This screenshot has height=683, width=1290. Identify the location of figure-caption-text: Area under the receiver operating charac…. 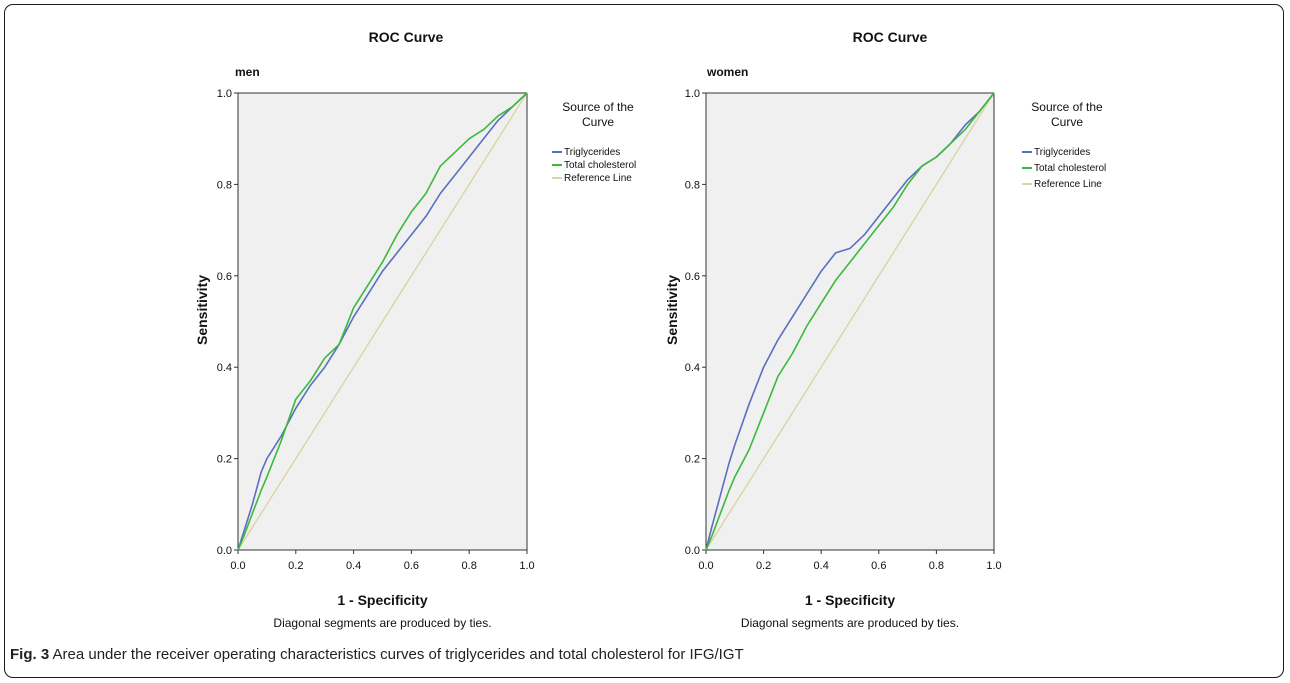
(396, 654).